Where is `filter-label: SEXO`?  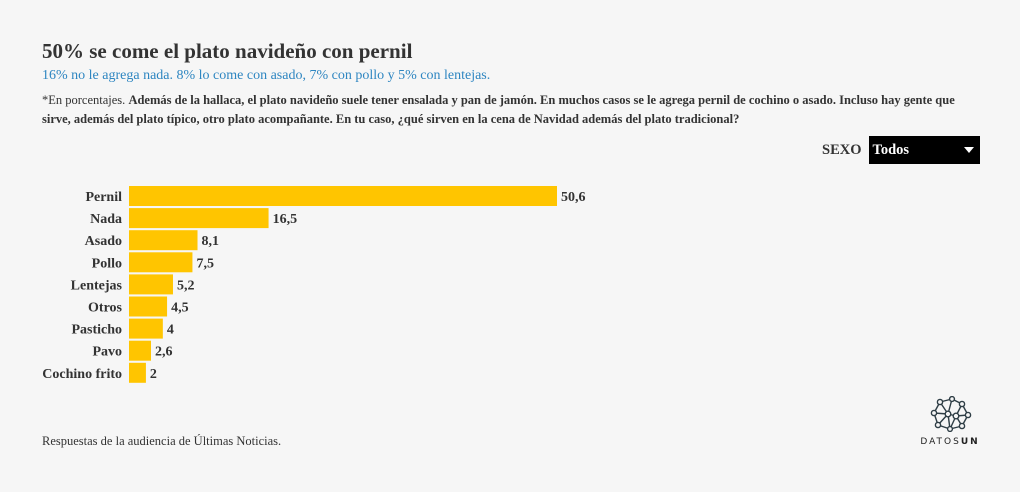
filter-label: SEXO is located at coordinates (842, 149).